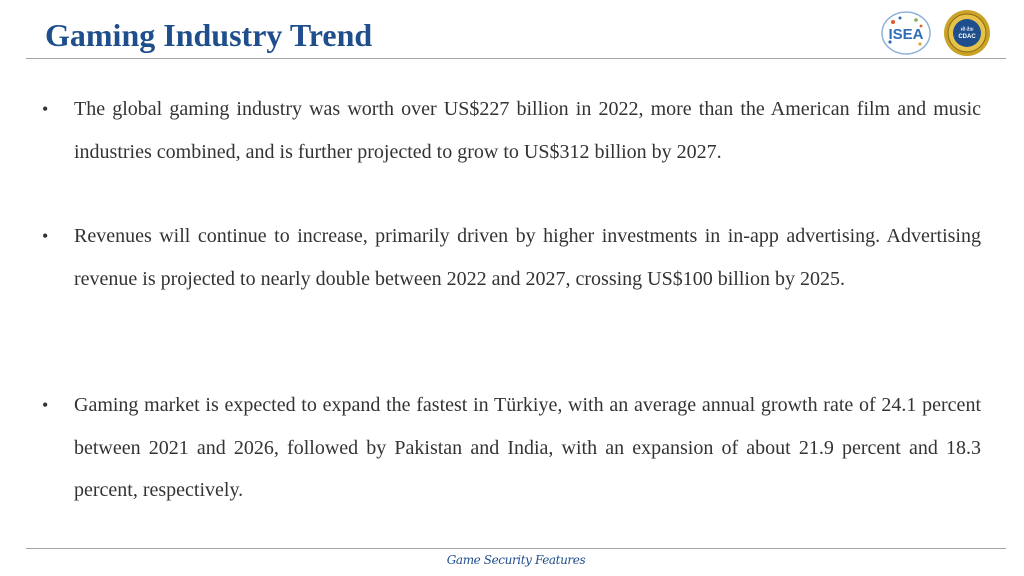  Describe the element at coordinates (516, 548) in the screenshot. I see `footer-divider` at that location.